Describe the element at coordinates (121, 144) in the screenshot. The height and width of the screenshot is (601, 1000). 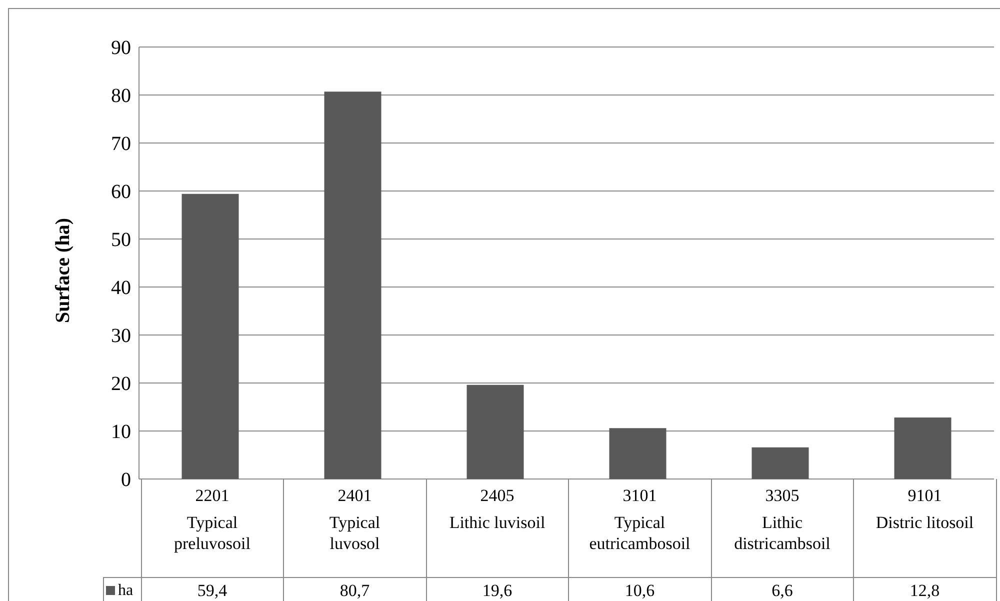
I see `y-tick-label: 70` at that location.